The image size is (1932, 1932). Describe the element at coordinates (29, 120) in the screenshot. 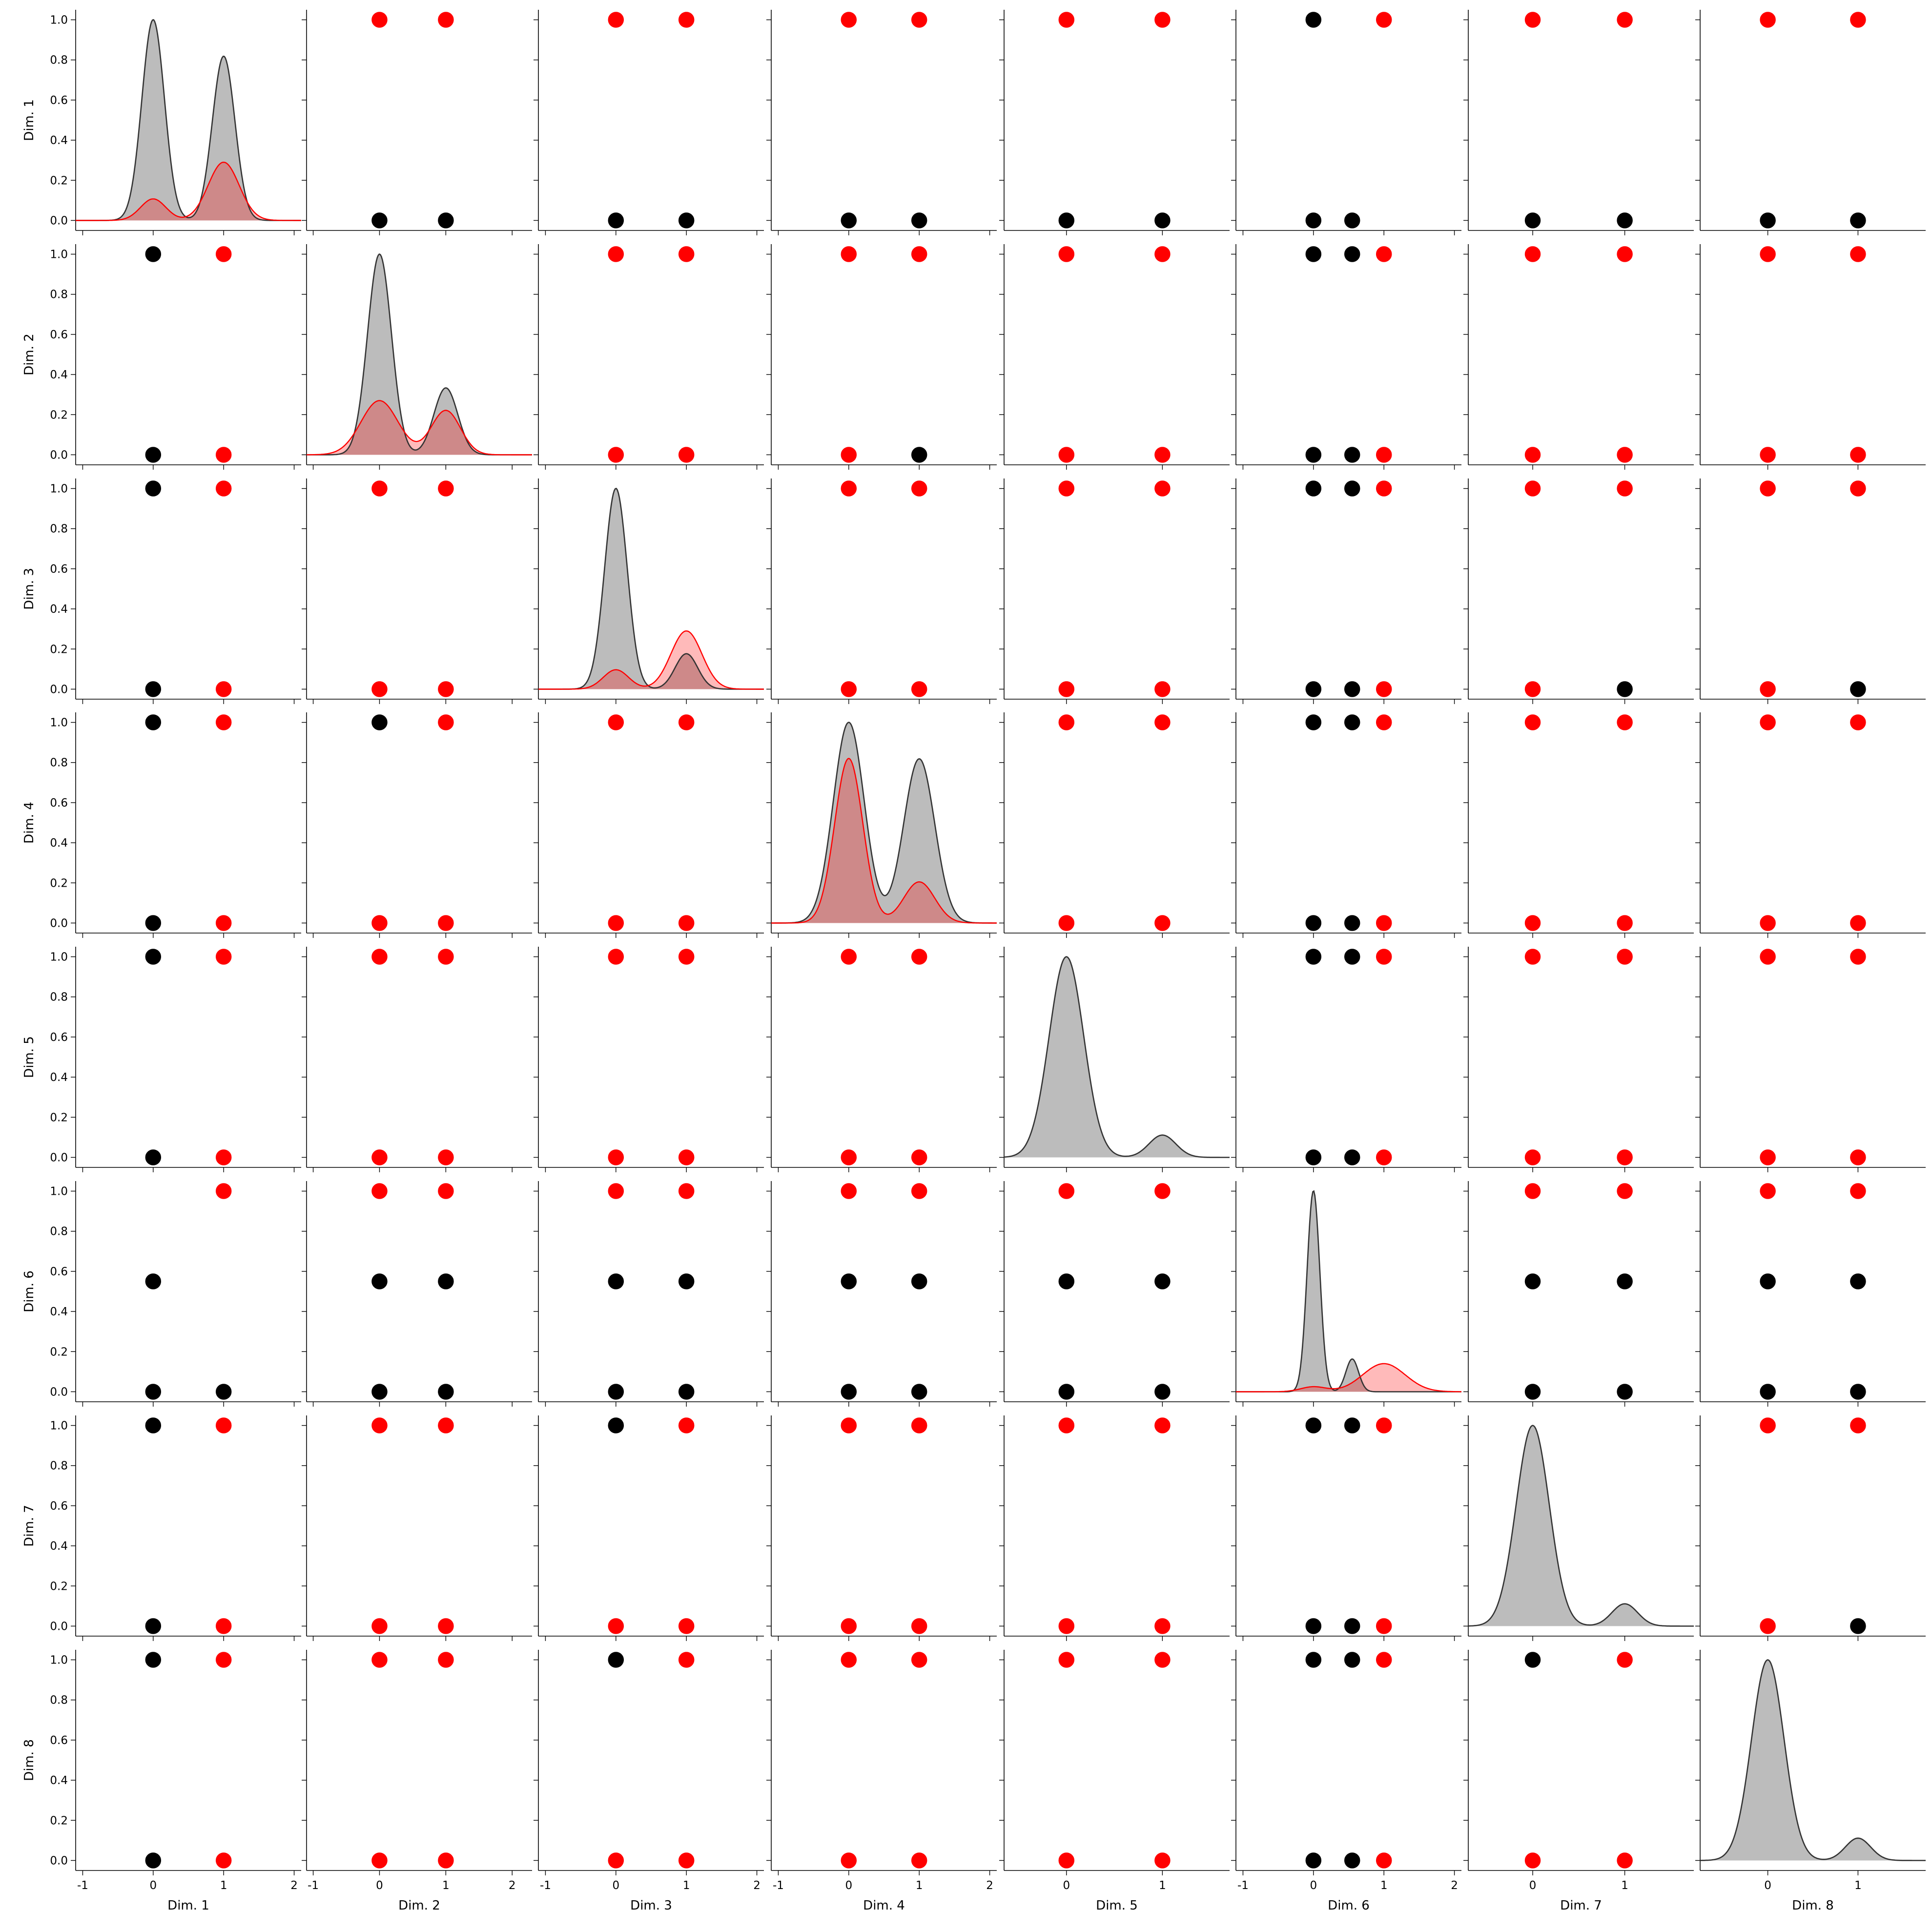

I see `y-axis-label: Dim. 1` at that location.